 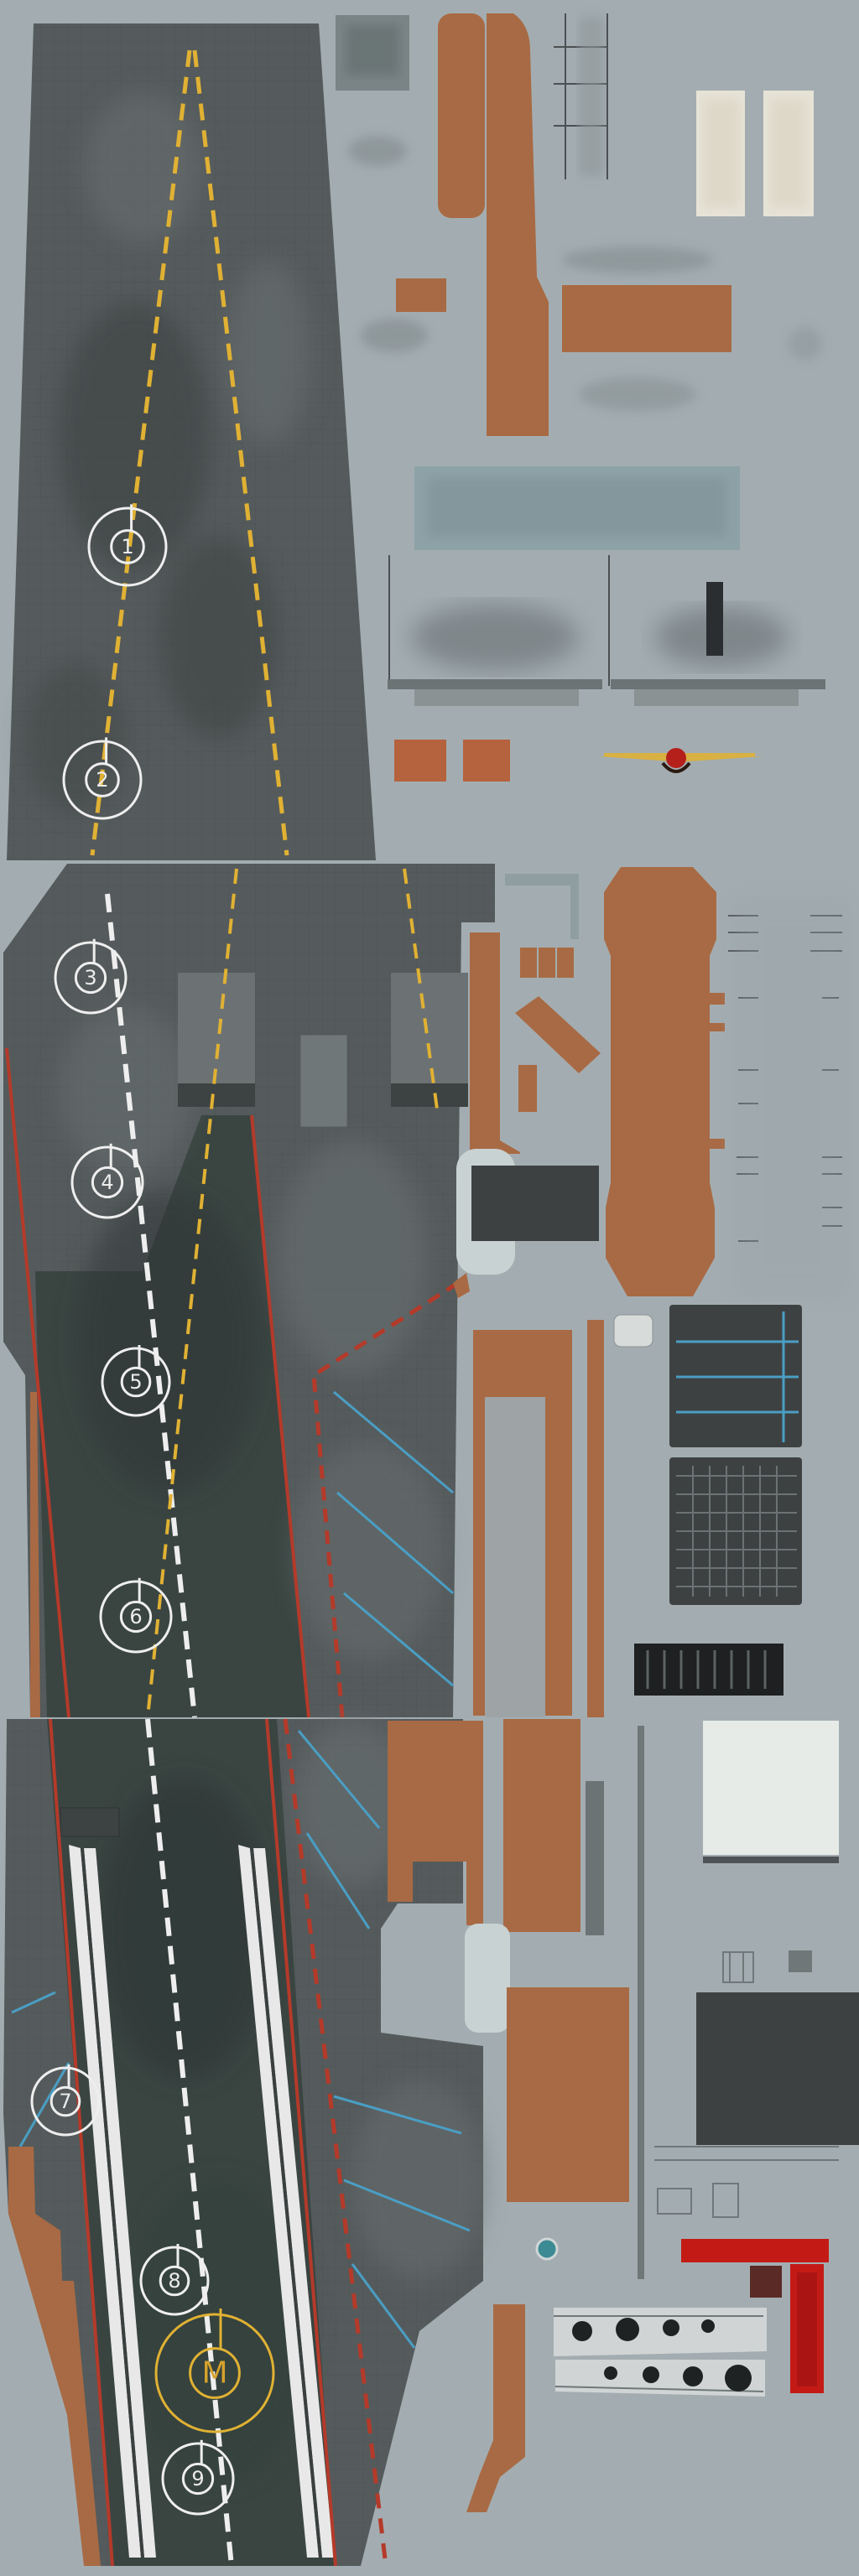 What do you see at coordinates (595, 1518) in the screenshot?
I see `rust-vertical-strip-b` at bounding box center [595, 1518].